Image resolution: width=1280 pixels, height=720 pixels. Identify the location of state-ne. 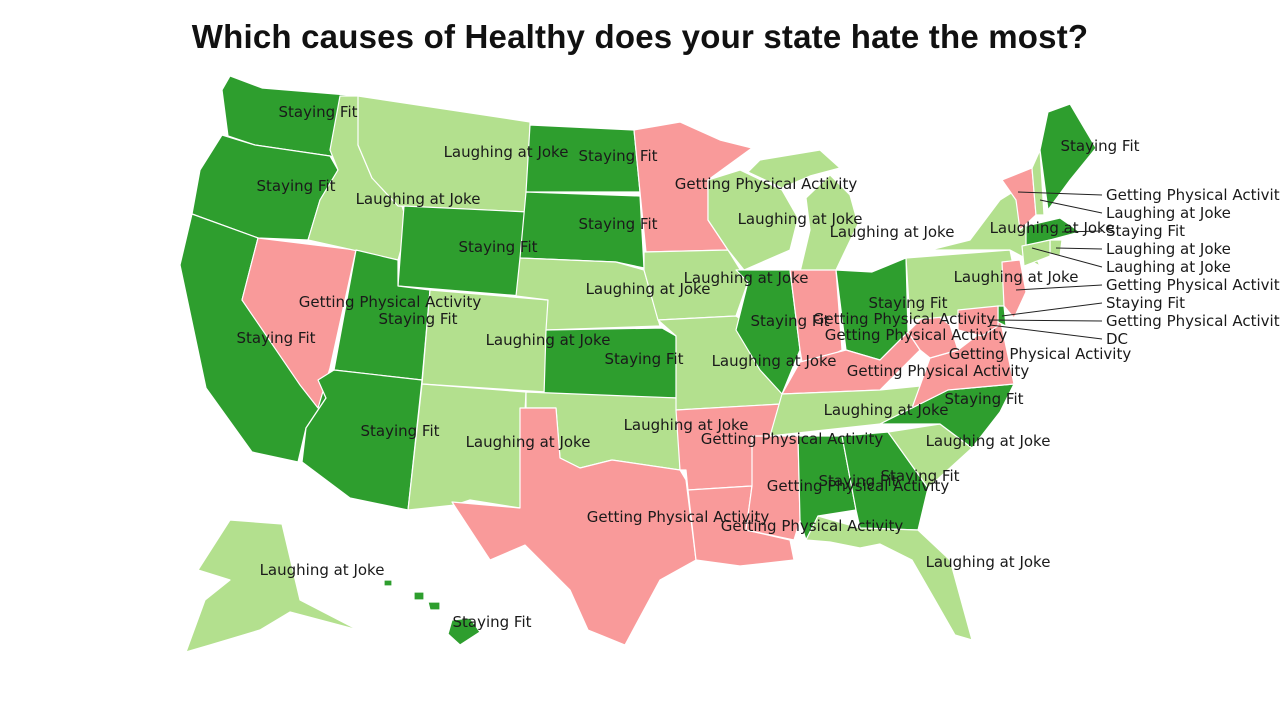
(588, 294).